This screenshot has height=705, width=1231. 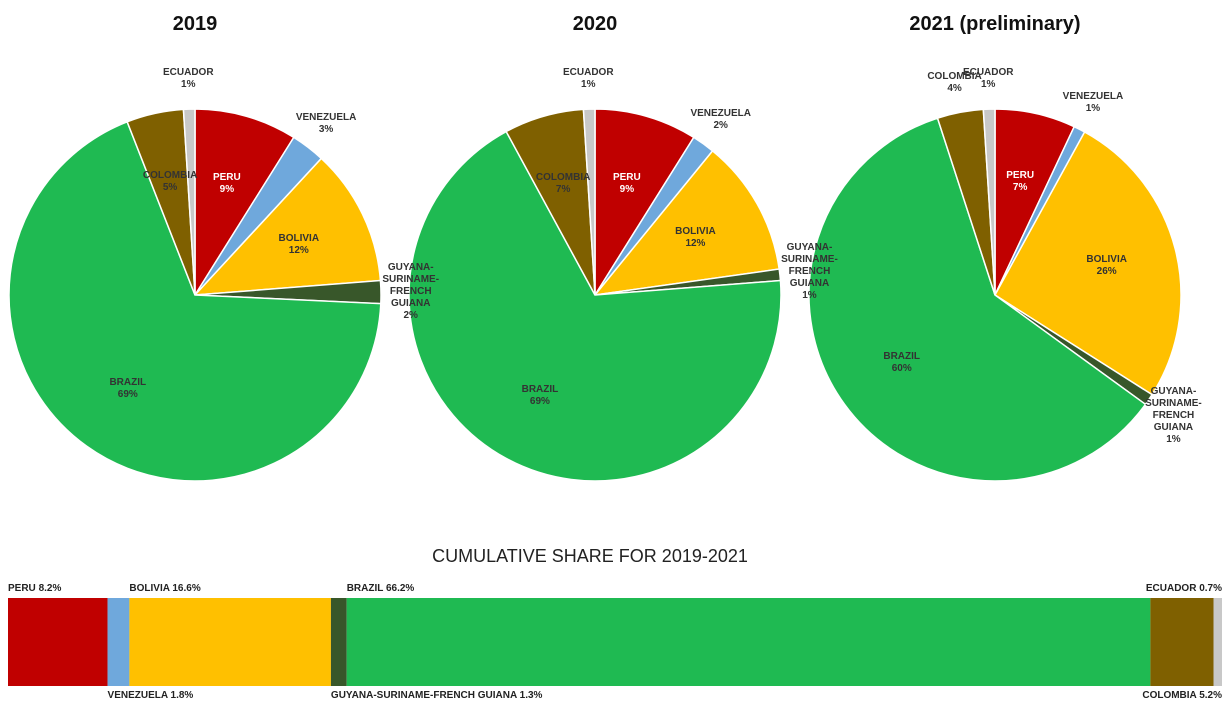 What do you see at coordinates (954, 89) in the screenshot?
I see `slice-value: 4%` at bounding box center [954, 89].